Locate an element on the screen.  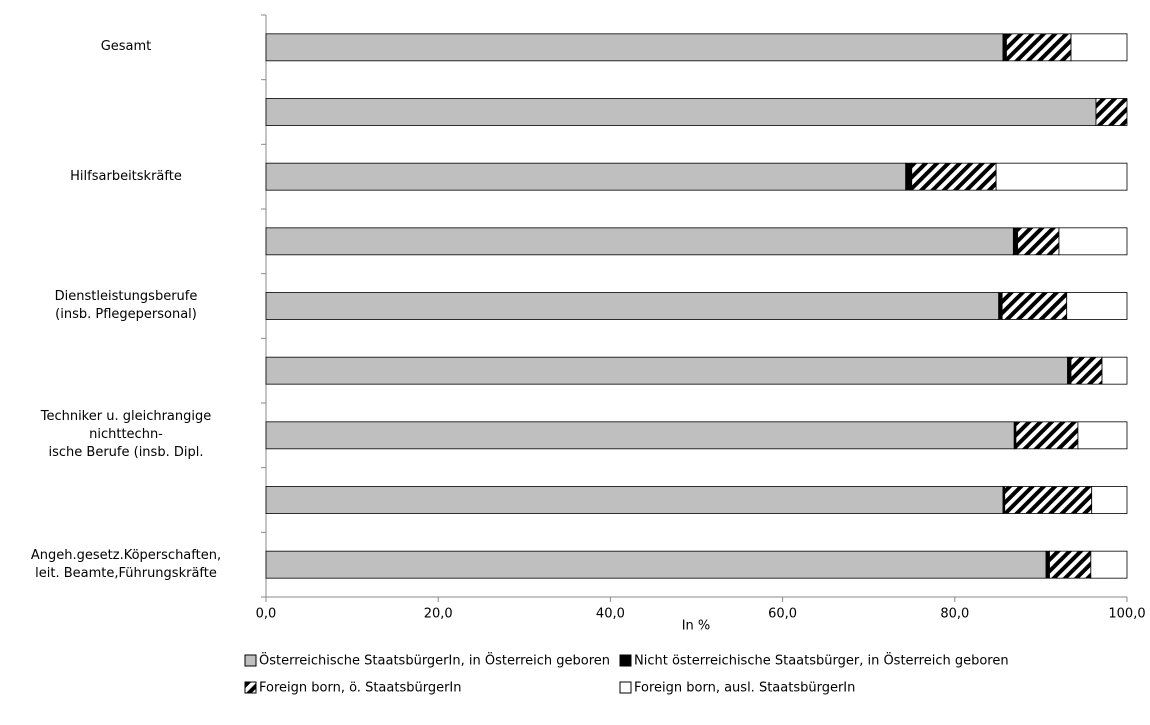
x-tick-label: 100,0 is located at coordinates (1126, 614).